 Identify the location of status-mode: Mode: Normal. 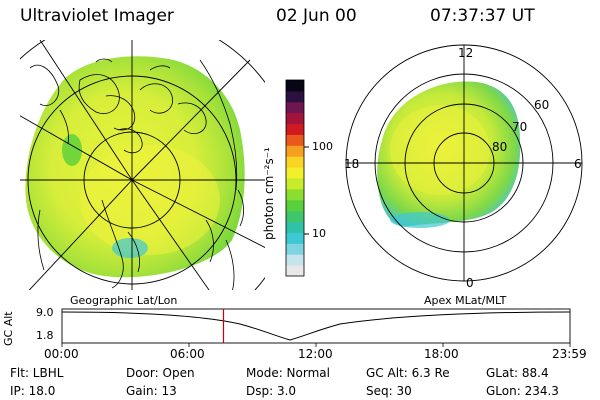
(288, 373).